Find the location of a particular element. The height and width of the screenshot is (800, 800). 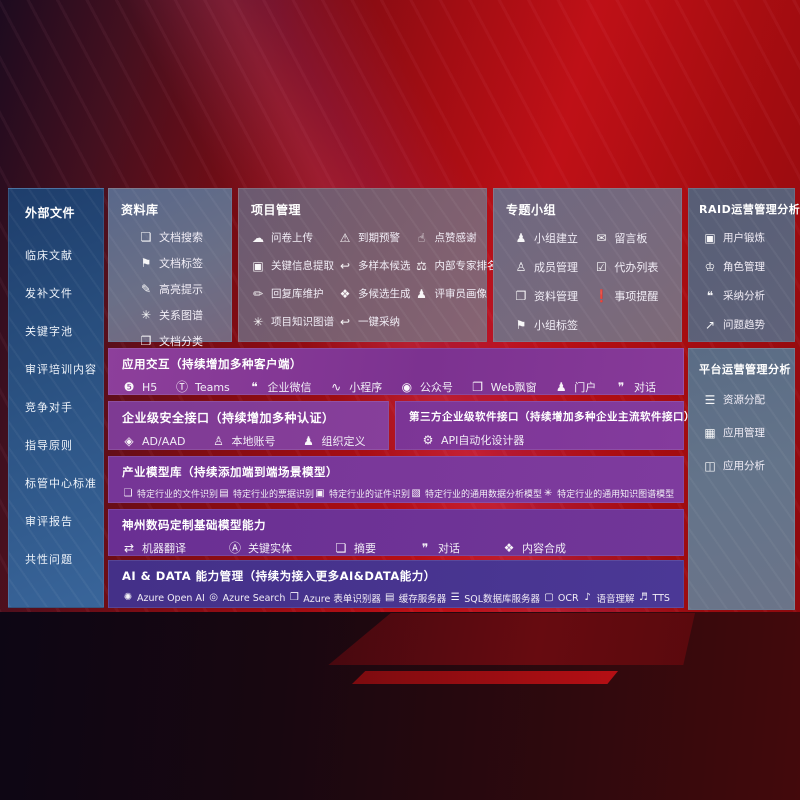

item-label: 语音理解 is located at coordinates (615, 599).